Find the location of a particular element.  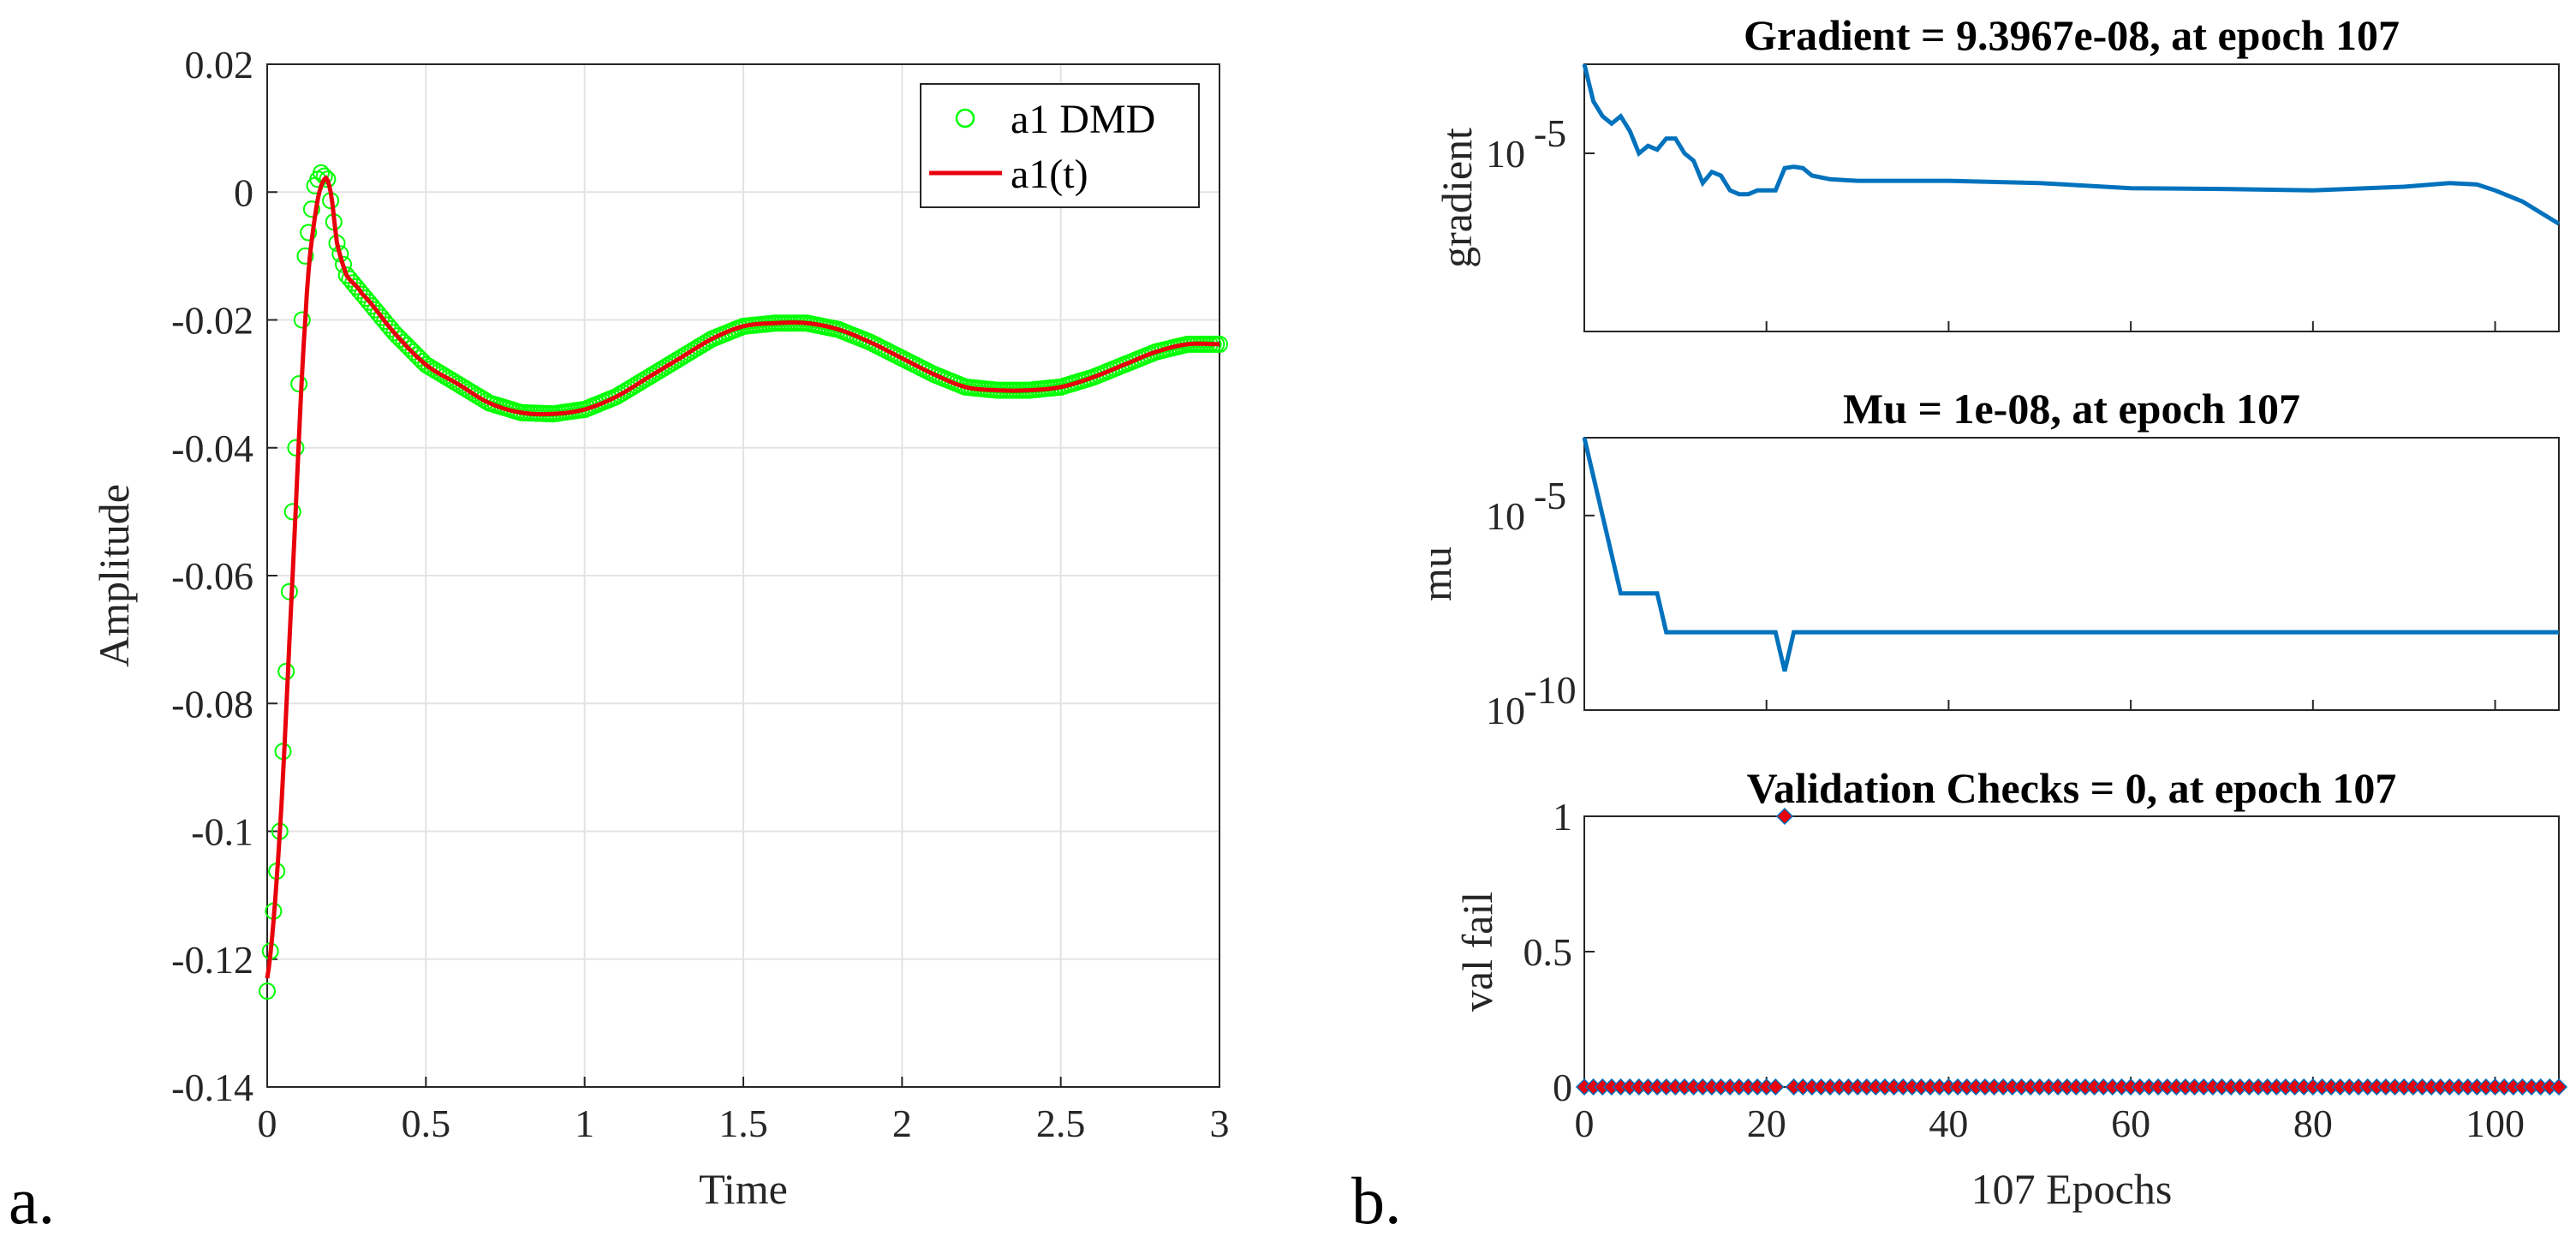

validation-axes-box is located at coordinates (2071, 951).